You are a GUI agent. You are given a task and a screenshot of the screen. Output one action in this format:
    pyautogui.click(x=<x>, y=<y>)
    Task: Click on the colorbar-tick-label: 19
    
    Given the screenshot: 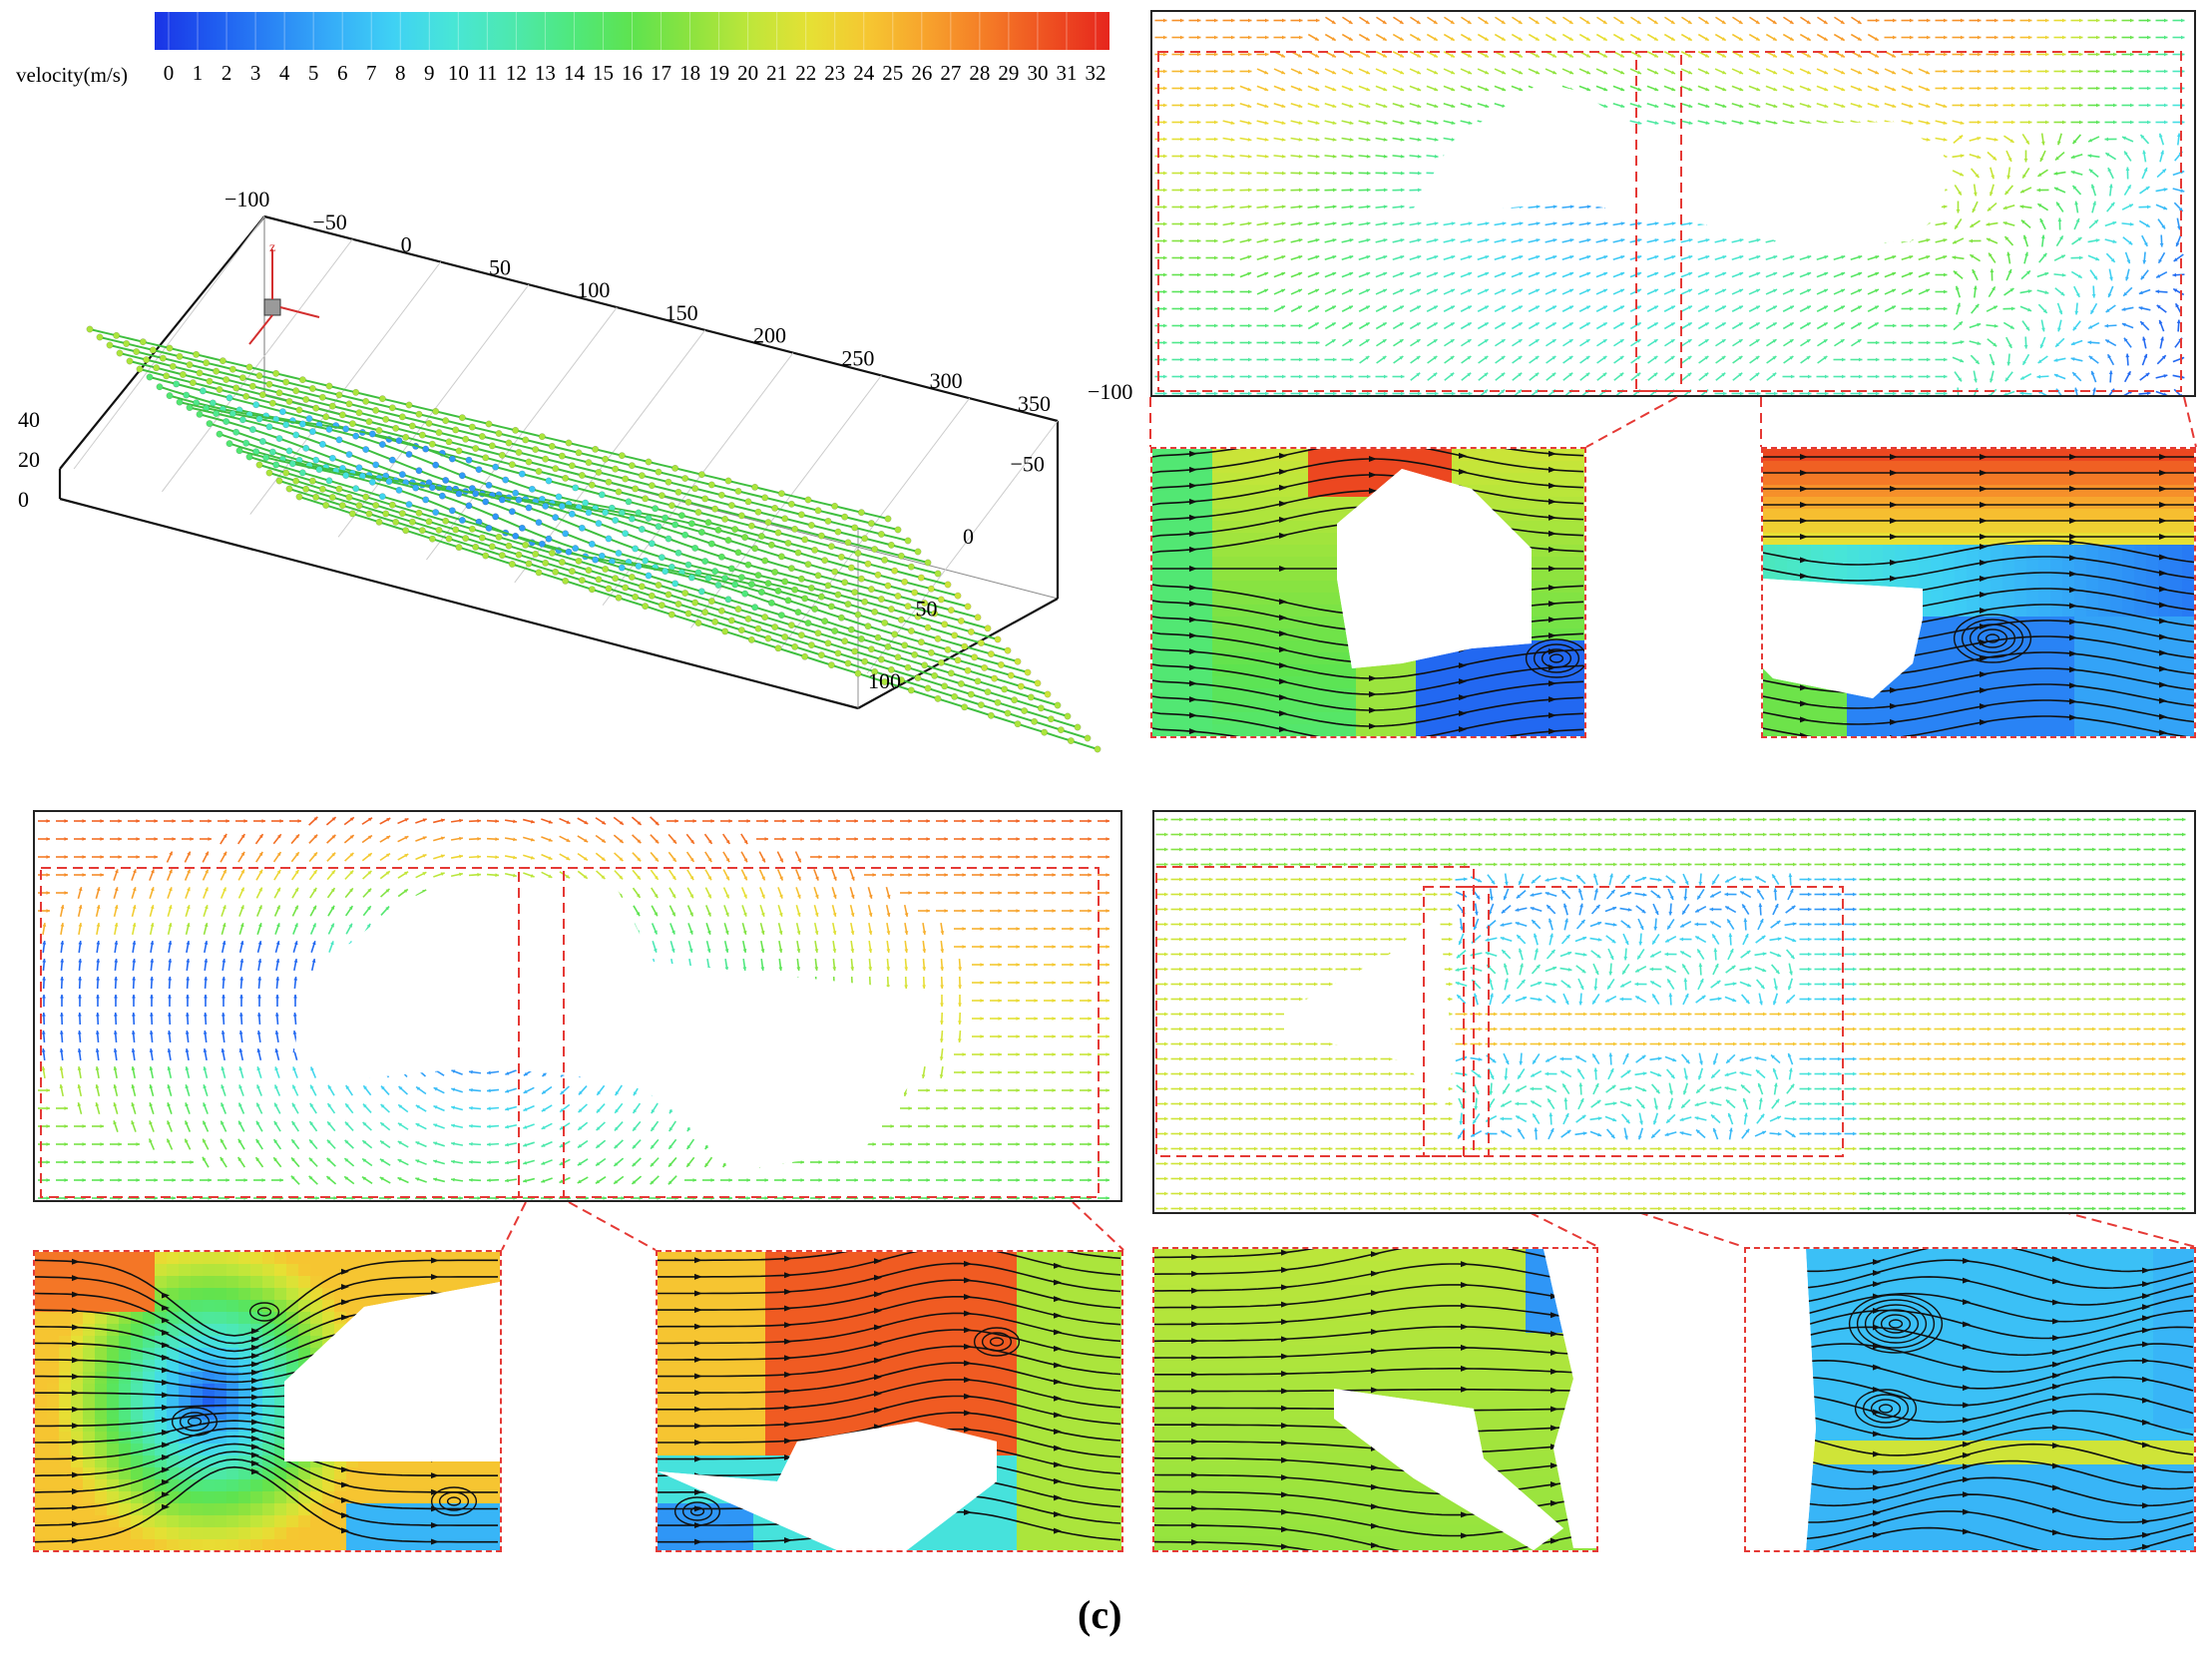 What is the action you would take?
    pyautogui.click(x=719, y=73)
    